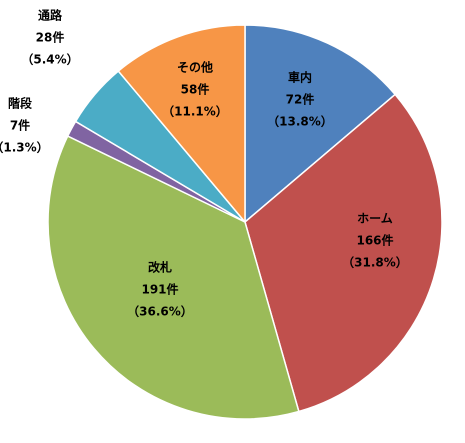 The image size is (465, 443). I want to click on percent-label: （11.1%）, so click(195, 111).